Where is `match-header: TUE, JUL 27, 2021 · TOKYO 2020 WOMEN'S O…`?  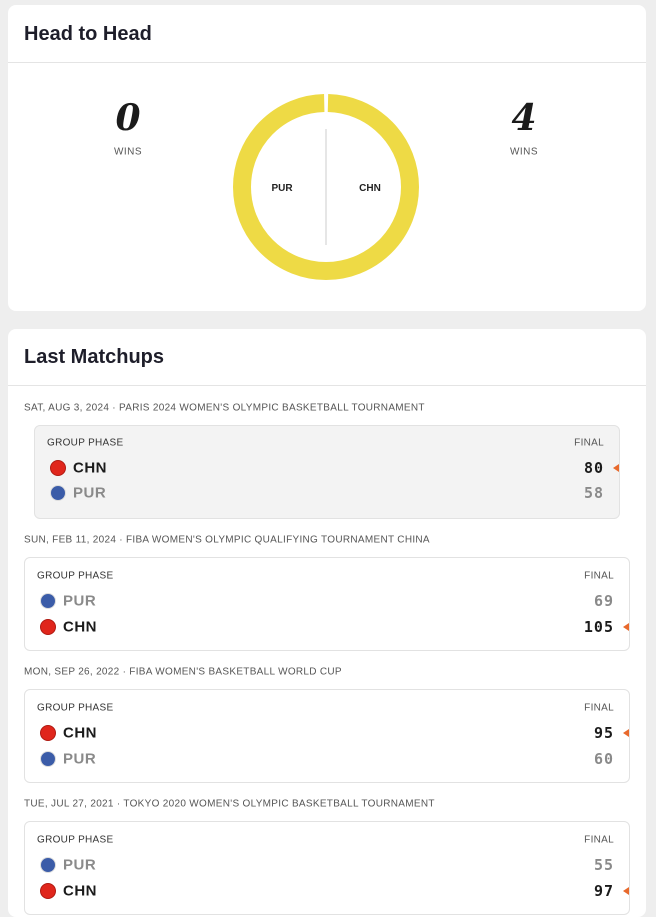
match-header: TUE, JUL 27, 2021 · TOKYO 2020 WOMEN'S O… is located at coordinates (229, 804).